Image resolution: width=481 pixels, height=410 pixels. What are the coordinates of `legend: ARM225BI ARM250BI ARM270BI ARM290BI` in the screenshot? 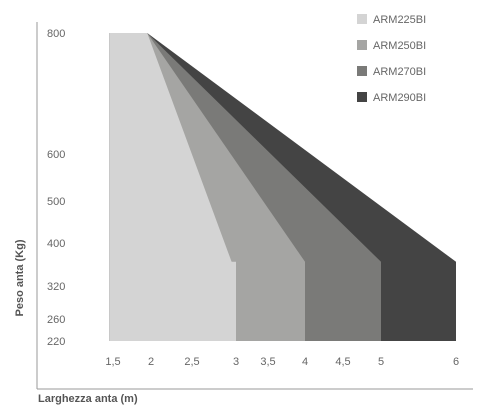 It's located at (391, 59).